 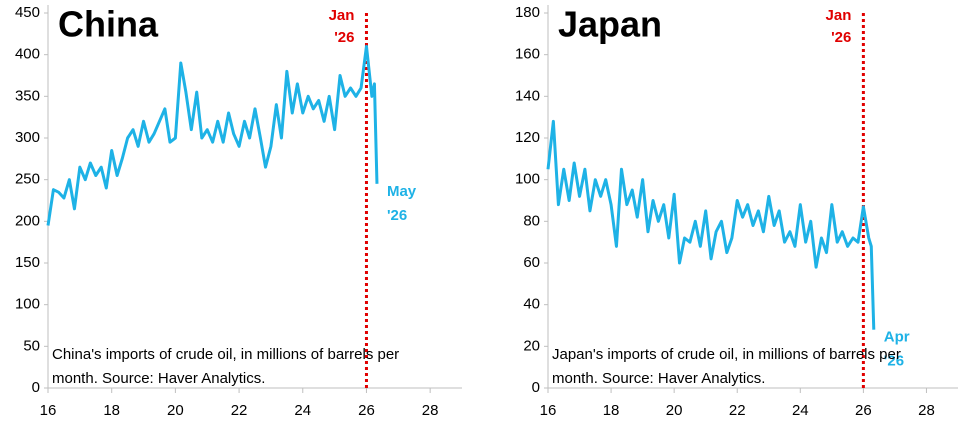 What do you see at coordinates (527, 12) in the screenshot?
I see `y-tick-label: 180` at bounding box center [527, 12].